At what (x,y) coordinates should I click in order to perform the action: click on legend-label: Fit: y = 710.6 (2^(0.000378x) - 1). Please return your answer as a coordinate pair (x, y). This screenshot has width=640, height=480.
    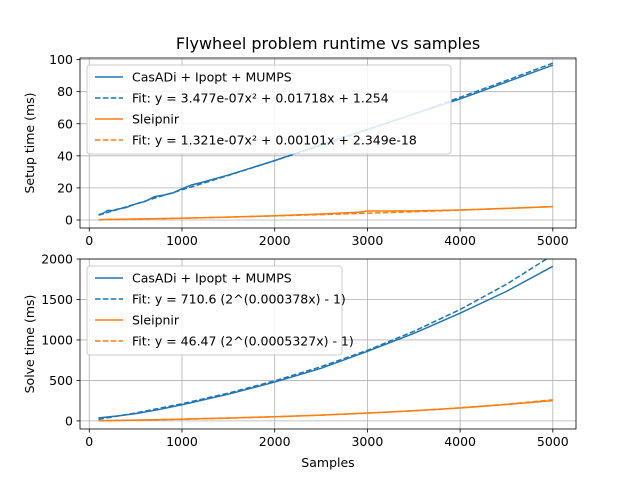
    Looking at the image, I should click on (239, 299).